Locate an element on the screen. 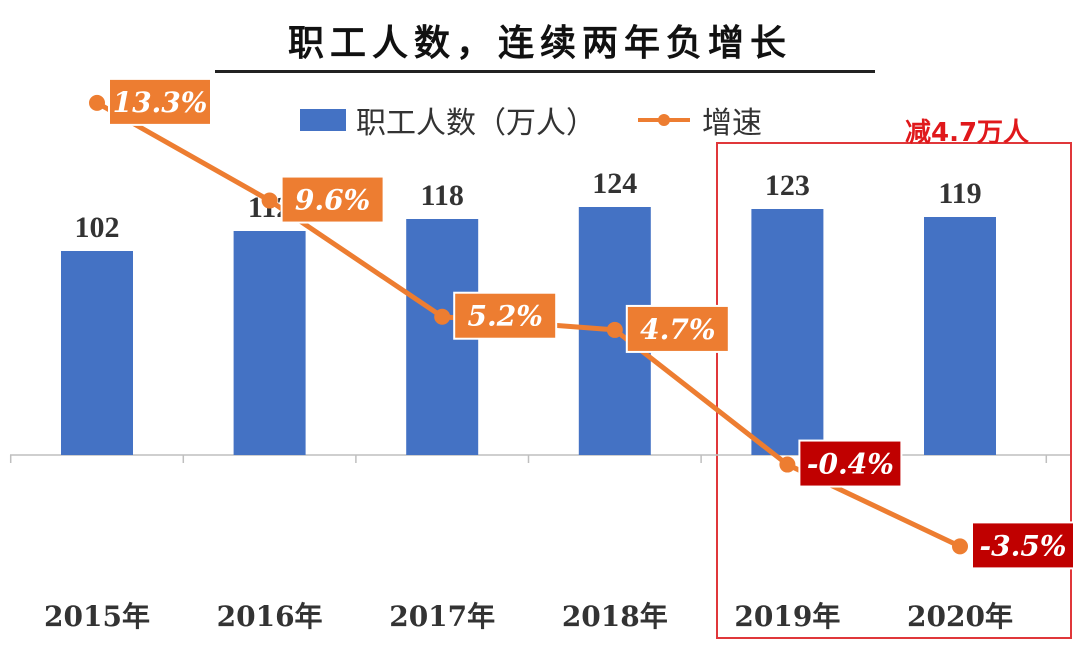 This screenshot has height=658, width=1080. bar-value-label: 119 is located at coordinates (959, 193).